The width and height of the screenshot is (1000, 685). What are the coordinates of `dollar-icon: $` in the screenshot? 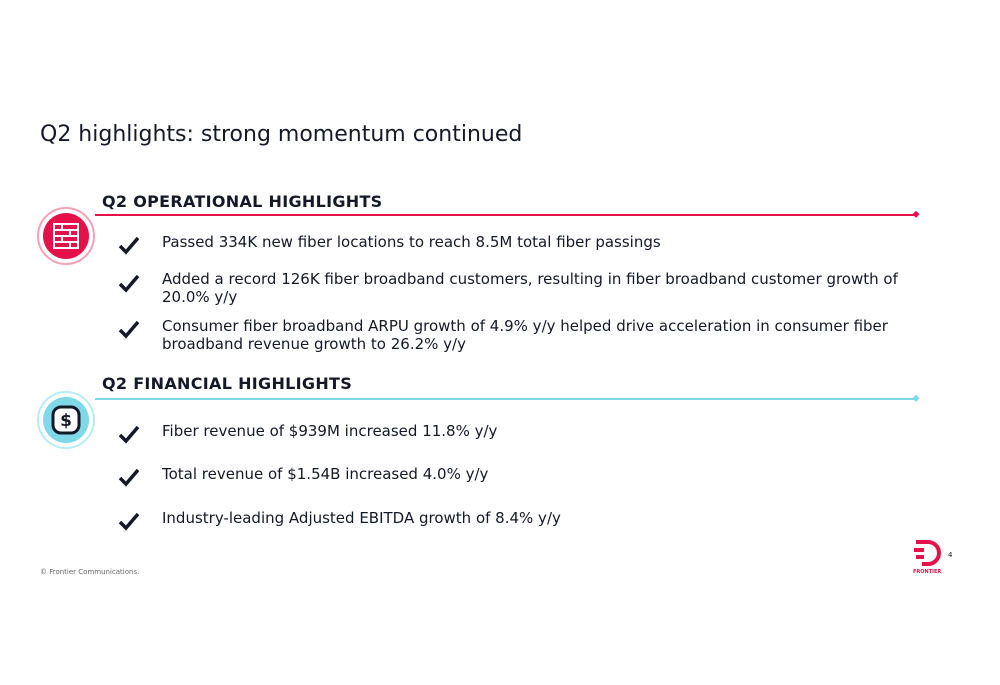 It's located at (66, 420).